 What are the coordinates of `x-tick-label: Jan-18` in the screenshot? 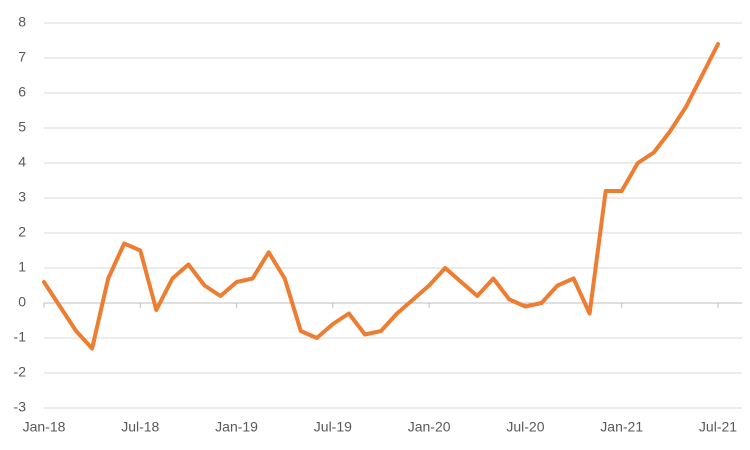 It's located at (44, 427).